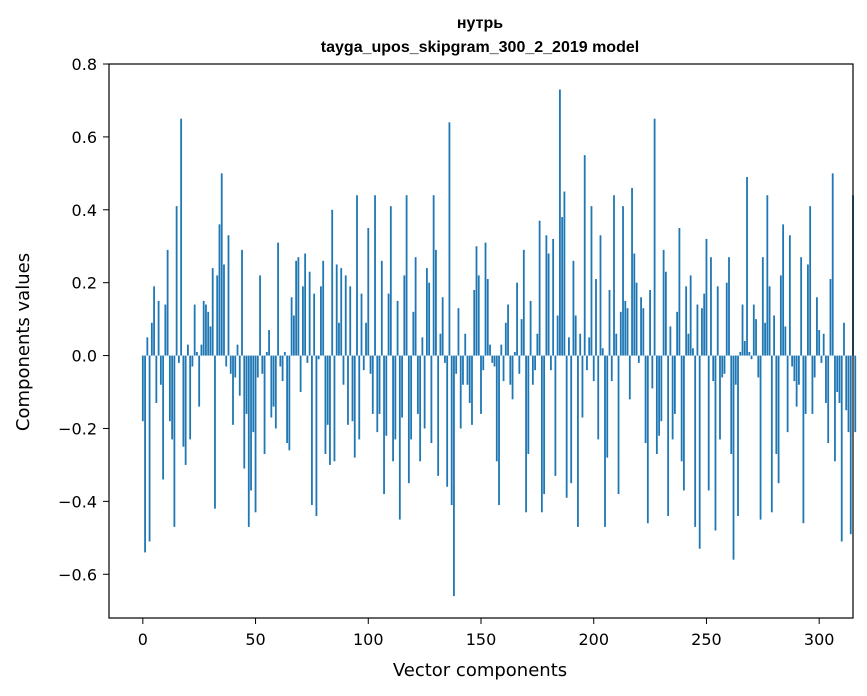 Image resolution: width=867 pixels, height=696 pixels. What do you see at coordinates (819, 639) in the screenshot?
I see `x-tick-label: 300` at bounding box center [819, 639].